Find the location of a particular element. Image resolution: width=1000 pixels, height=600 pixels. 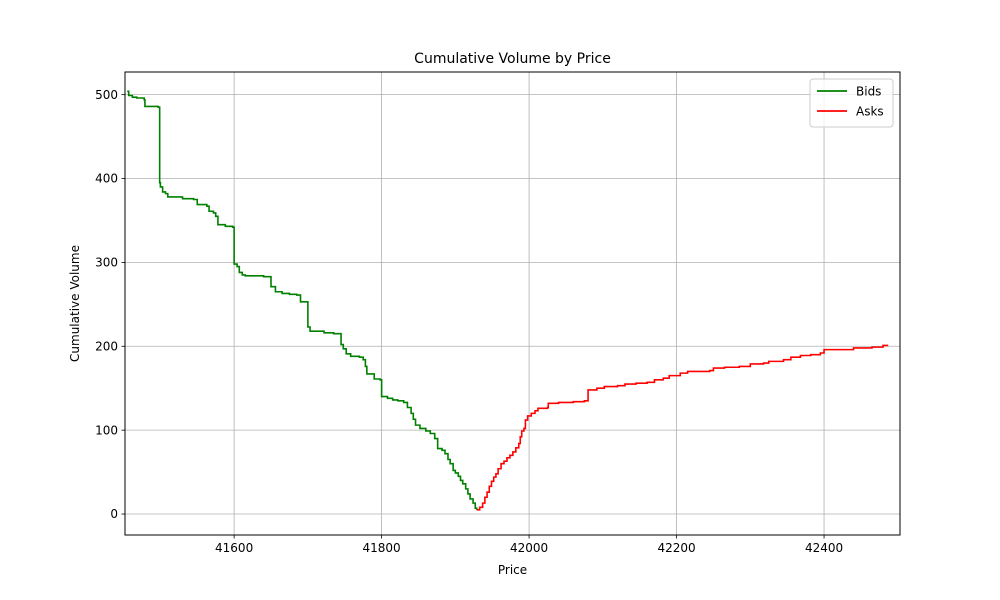

x-axis-ticks: 41600 41800 42000 42200 42400 is located at coordinates (529, 545).